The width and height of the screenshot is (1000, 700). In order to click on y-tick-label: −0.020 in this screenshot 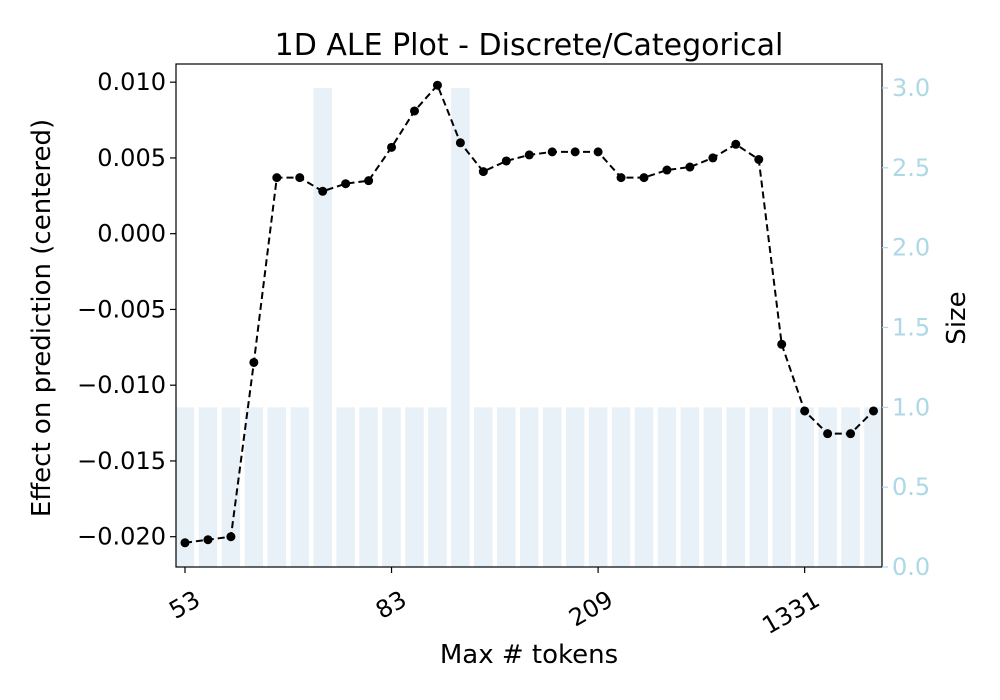, I will do `click(121, 537)`.